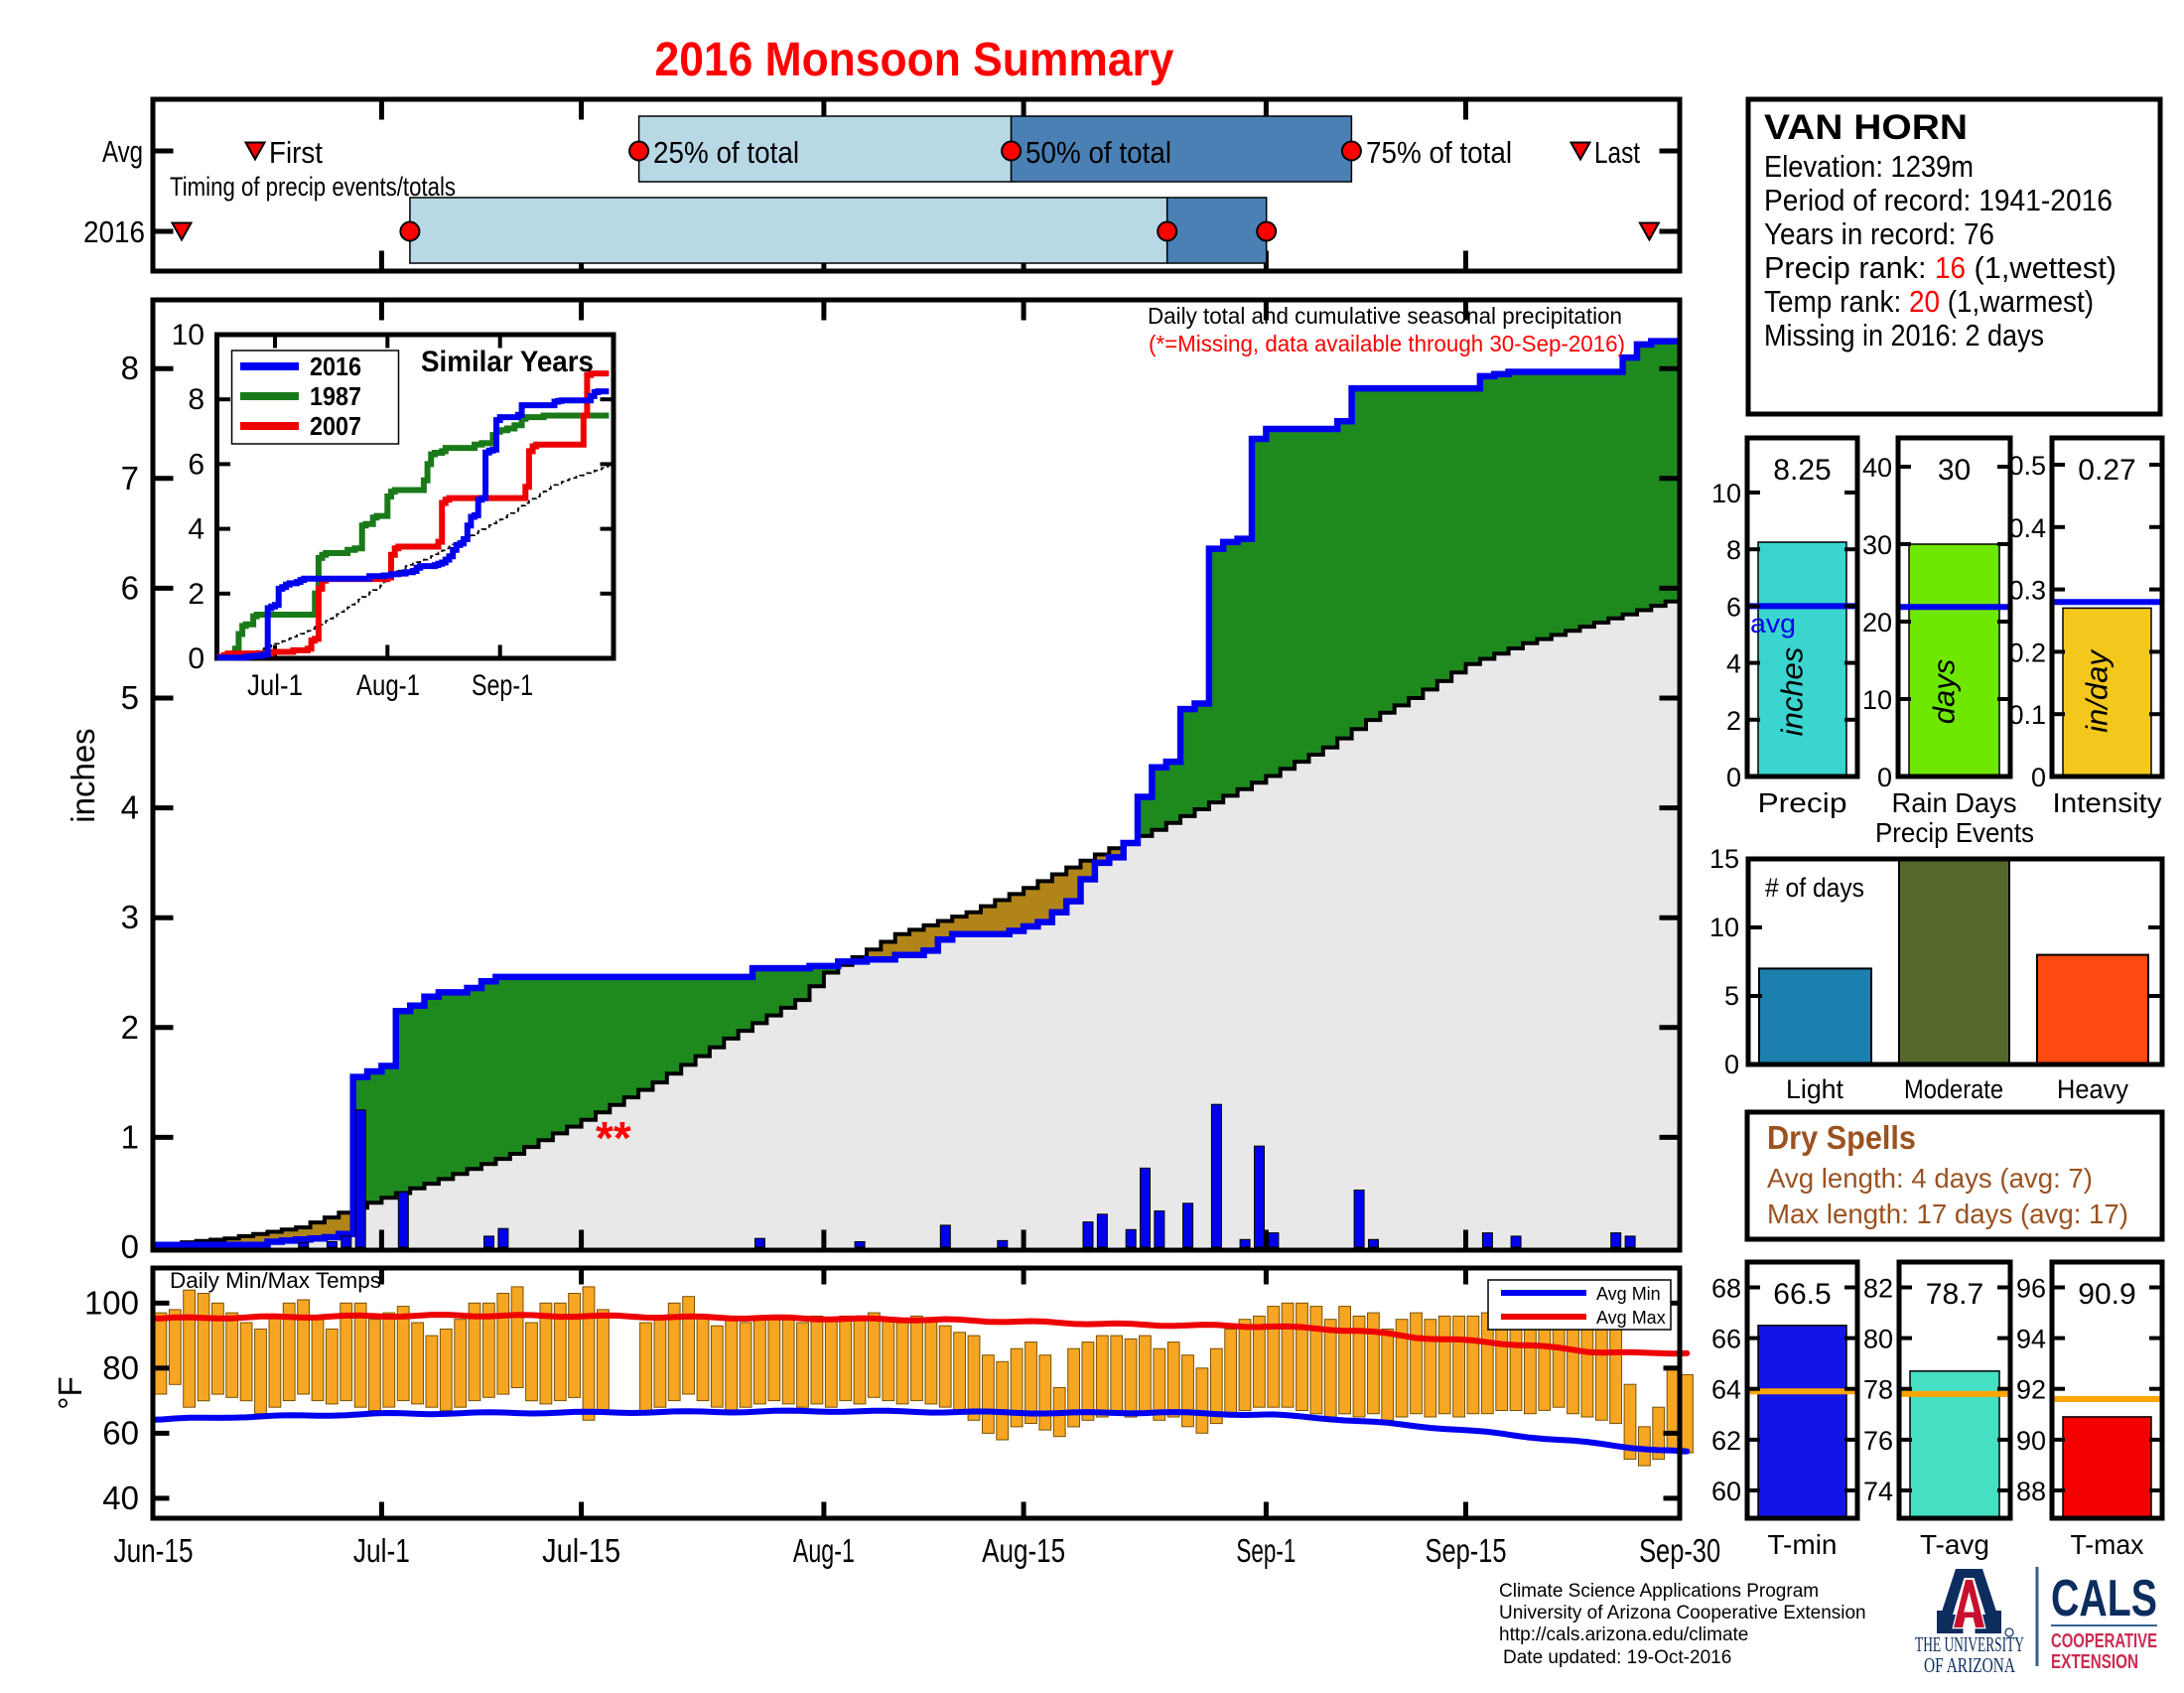 Image resolution: width=2184 pixels, height=1693 pixels. What do you see at coordinates (2107, 802) in the screenshot?
I see `svg-text: Intensity` at bounding box center [2107, 802].